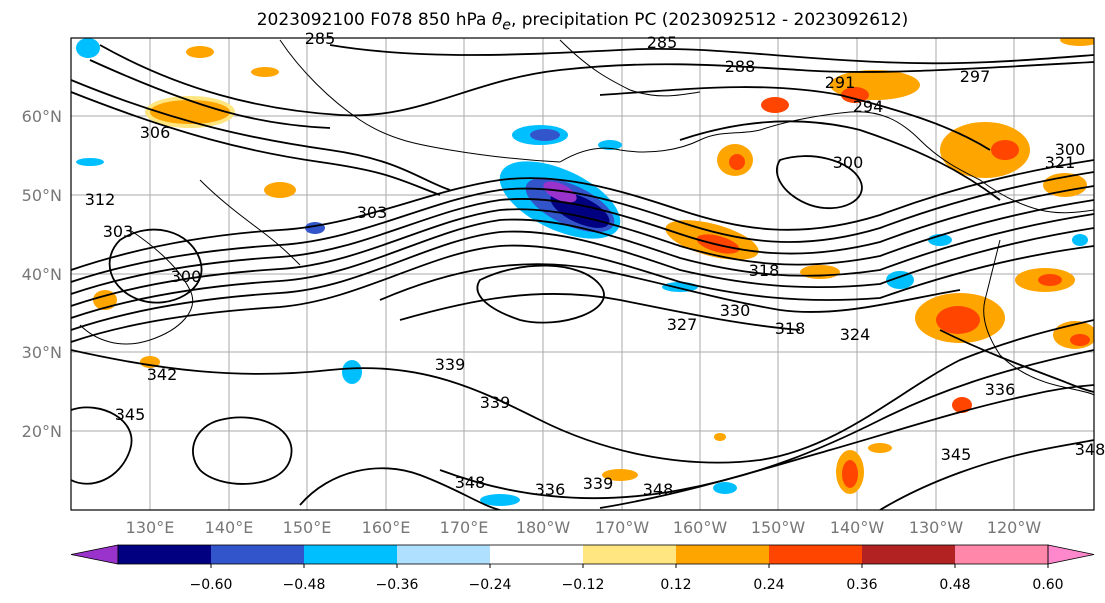  What do you see at coordinates (861, 585) in the screenshot?
I see `colorbar-tick-label: 0.36` at bounding box center [861, 585].